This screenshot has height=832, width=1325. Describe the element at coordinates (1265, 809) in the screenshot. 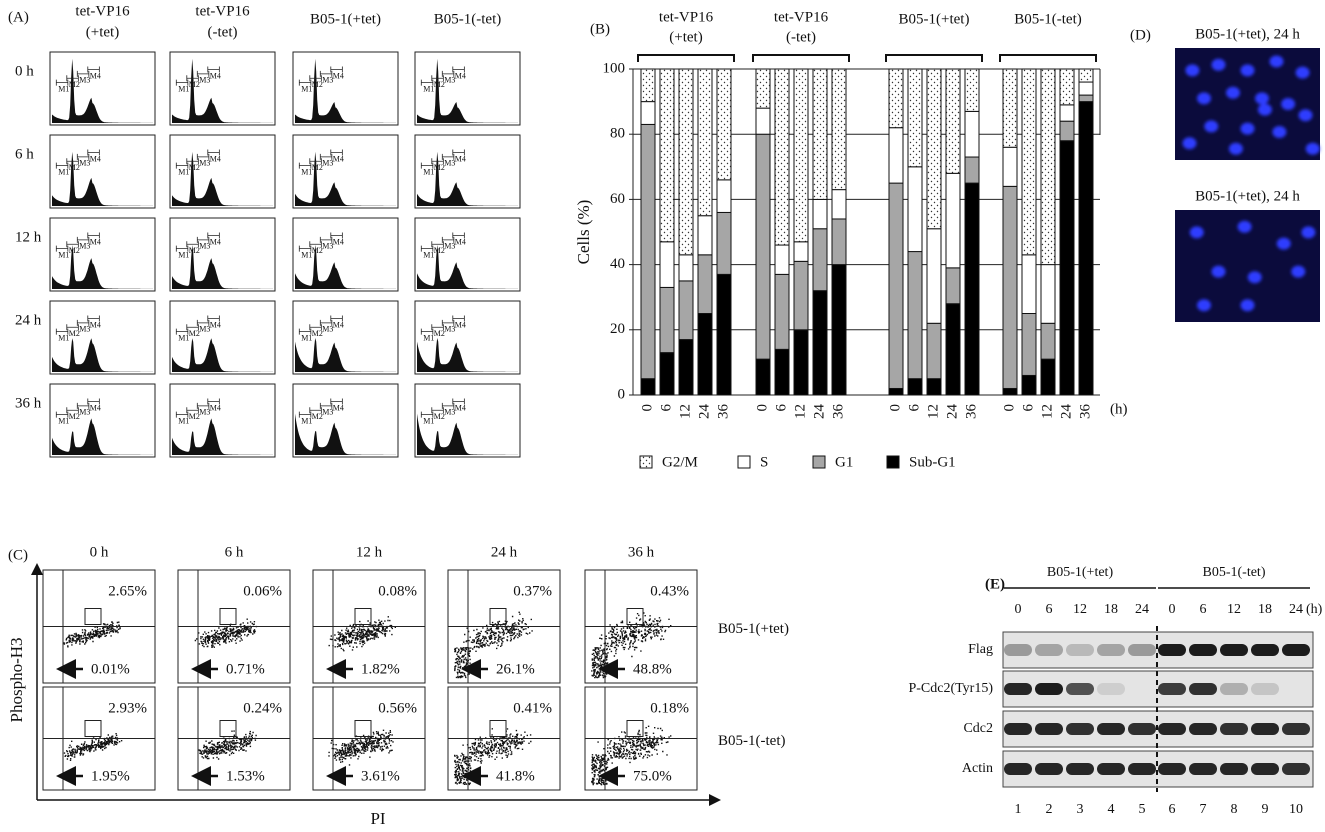

I see `lane-number: 9` at that location.